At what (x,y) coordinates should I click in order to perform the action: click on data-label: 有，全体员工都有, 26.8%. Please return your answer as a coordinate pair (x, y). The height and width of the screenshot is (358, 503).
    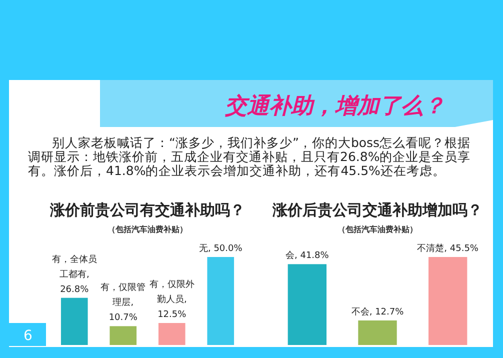
    Looking at the image, I should click on (74, 274).